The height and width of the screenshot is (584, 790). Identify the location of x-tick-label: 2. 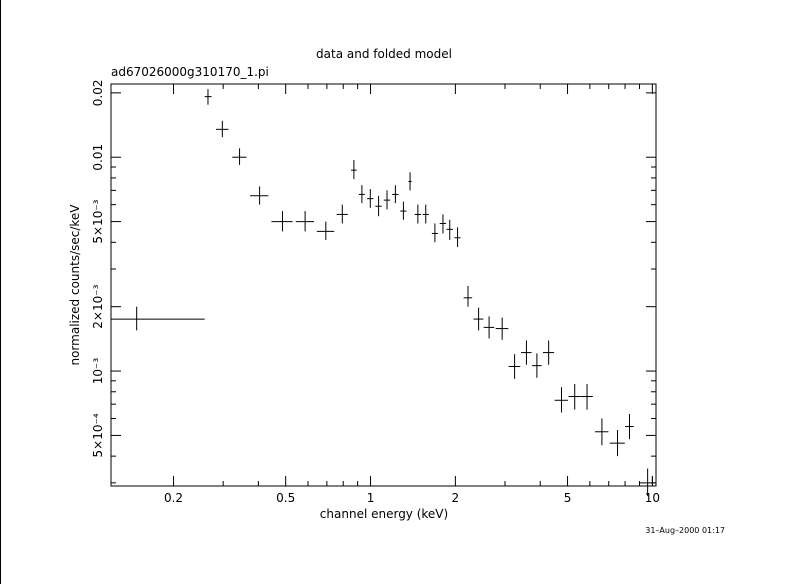
(456, 498).